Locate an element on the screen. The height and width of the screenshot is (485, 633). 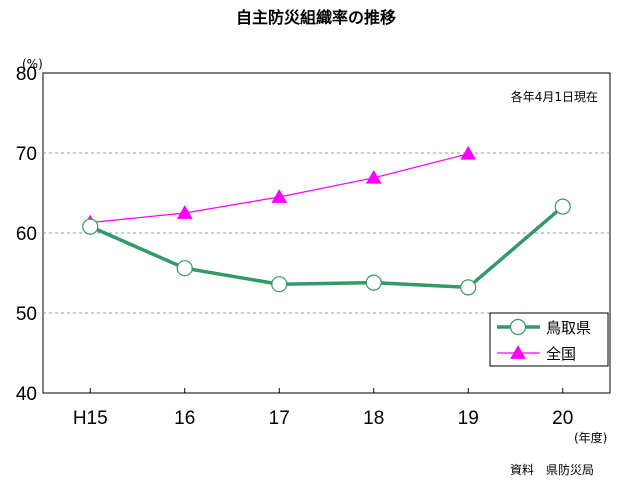
y-tick-label: 50 is located at coordinates (26, 314).